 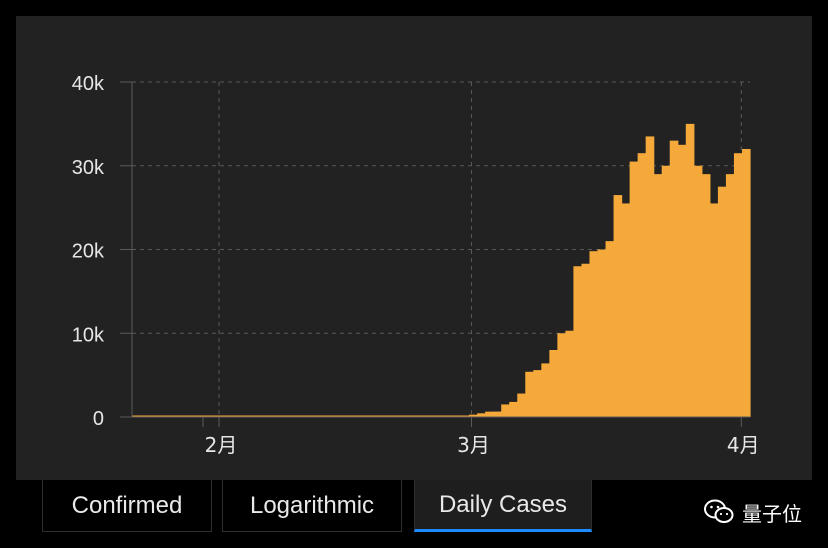 I want to click on watermark: 量子位, so click(x=753, y=512).